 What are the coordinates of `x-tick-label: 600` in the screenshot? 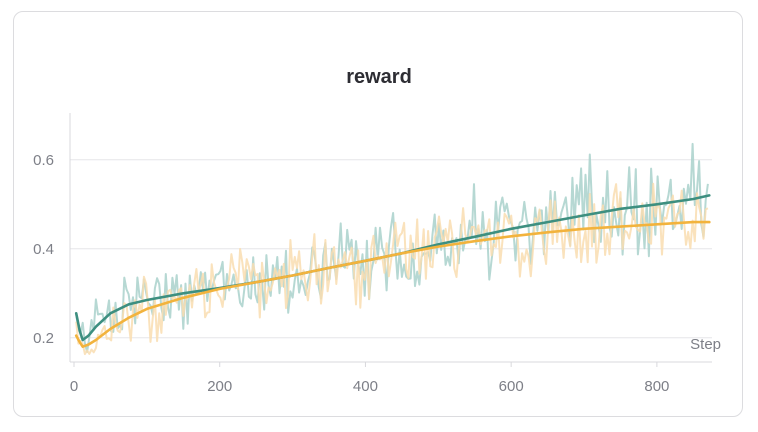 It's located at (511, 386).